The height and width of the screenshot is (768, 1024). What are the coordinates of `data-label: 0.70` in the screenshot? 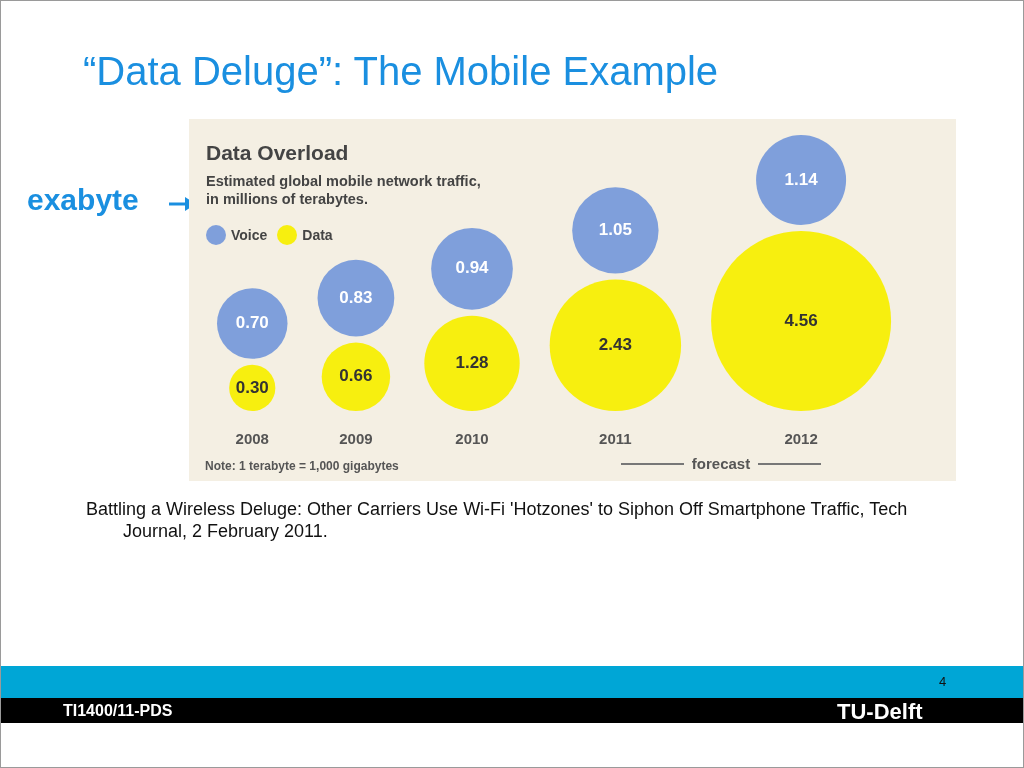 It's located at (252, 323).